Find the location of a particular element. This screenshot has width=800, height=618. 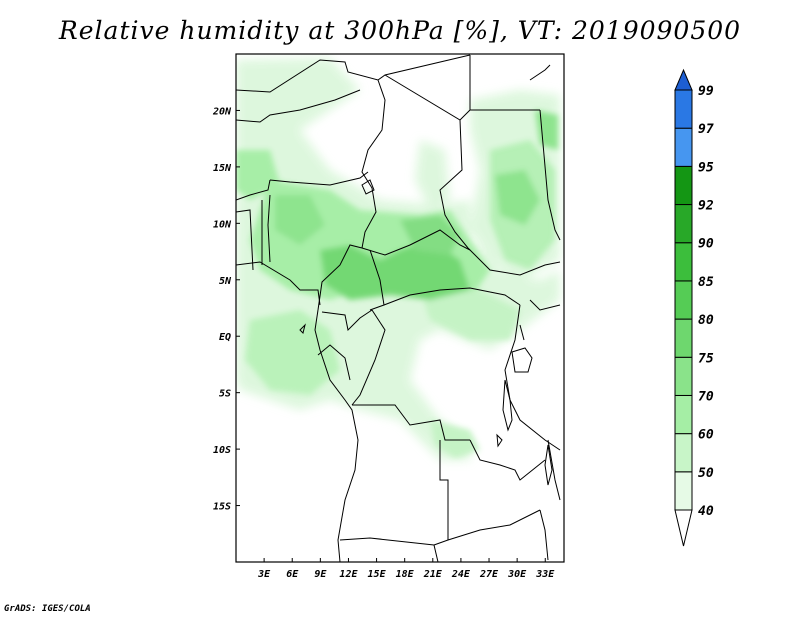

border-benin-nigeria is located at coordinates (269, 228).